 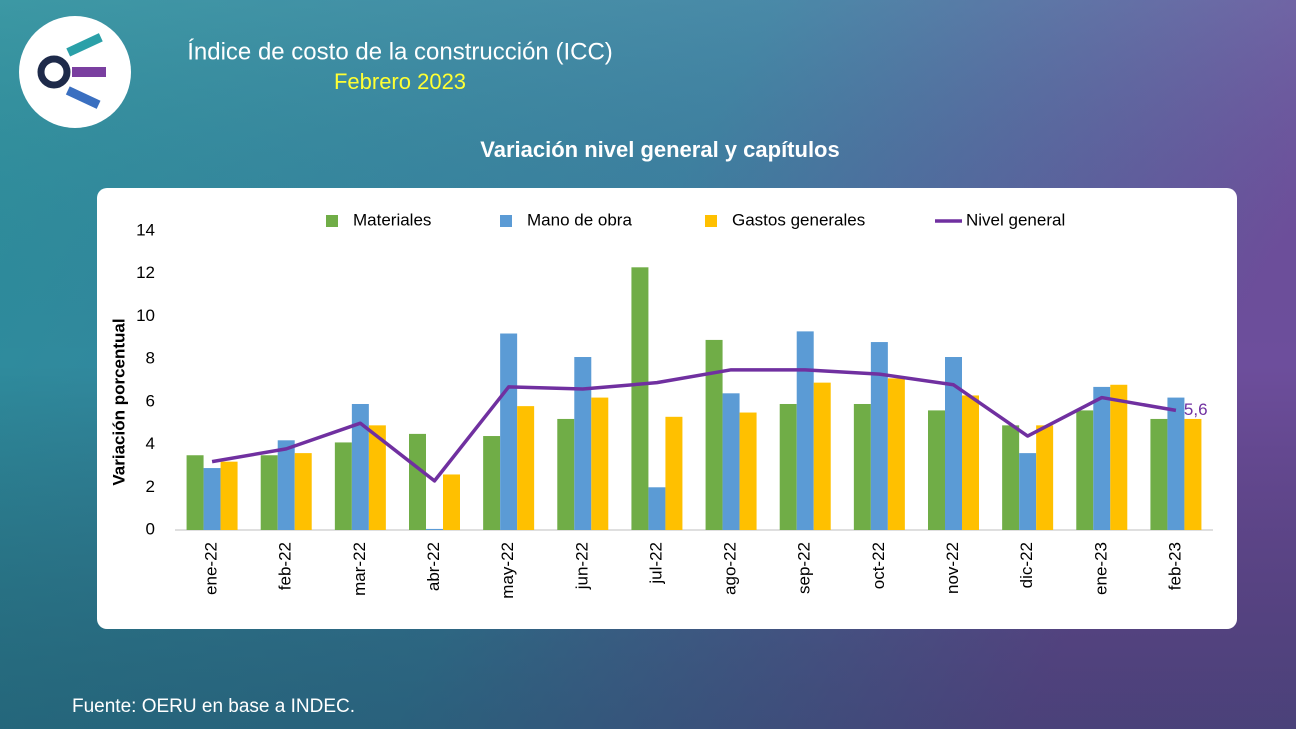 What do you see at coordinates (359, 569) in the screenshot?
I see `x-tick-label: mar-22` at bounding box center [359, 569].